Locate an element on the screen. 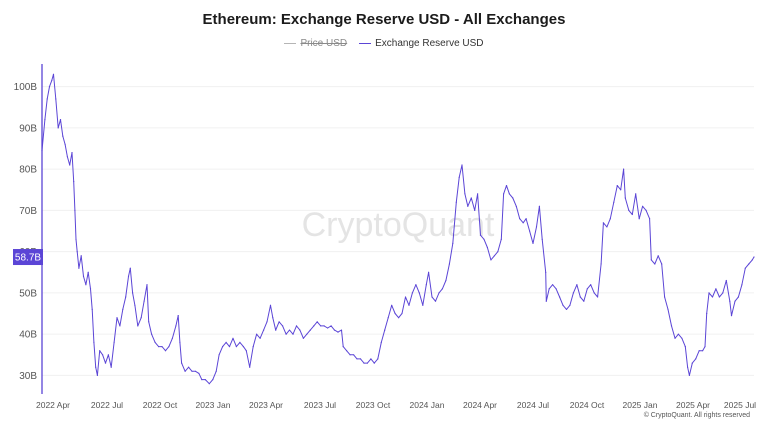  x-tick-label: 2023 Jan is located at coordinates (213, 405).